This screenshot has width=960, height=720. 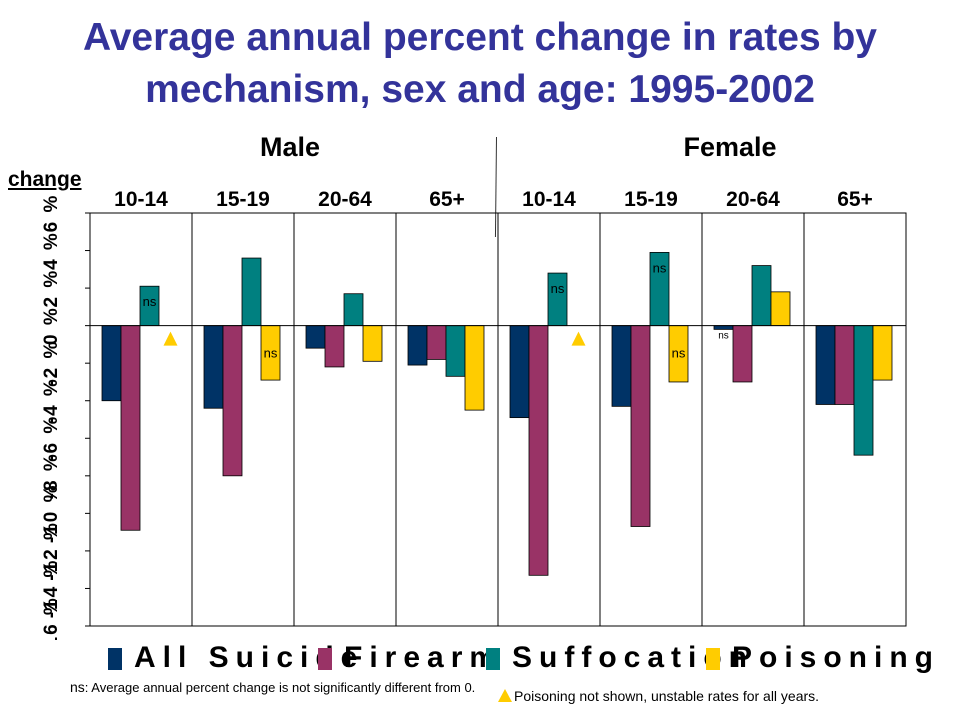 I want to click on ns-footnote-key: ns, so click(x=77, y=687).